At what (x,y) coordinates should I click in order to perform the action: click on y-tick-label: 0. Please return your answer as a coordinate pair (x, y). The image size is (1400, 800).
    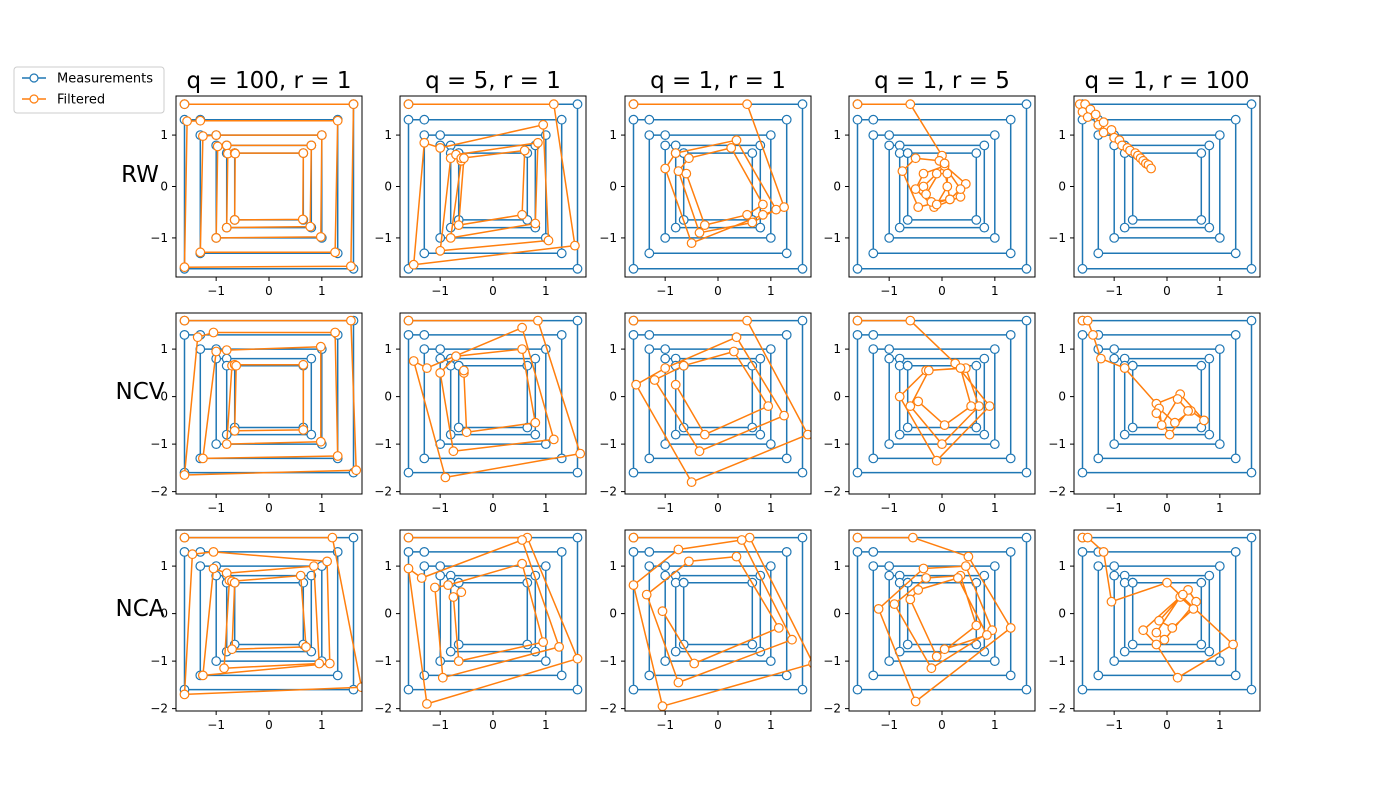
    Looking at the image, I should click on (1062, 187).